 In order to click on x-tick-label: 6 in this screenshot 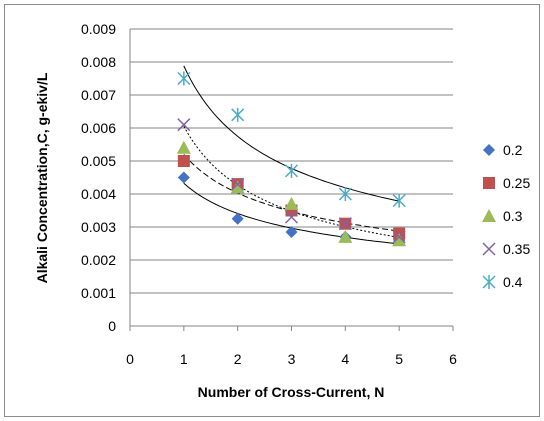, I will do `click(453, 359)`.